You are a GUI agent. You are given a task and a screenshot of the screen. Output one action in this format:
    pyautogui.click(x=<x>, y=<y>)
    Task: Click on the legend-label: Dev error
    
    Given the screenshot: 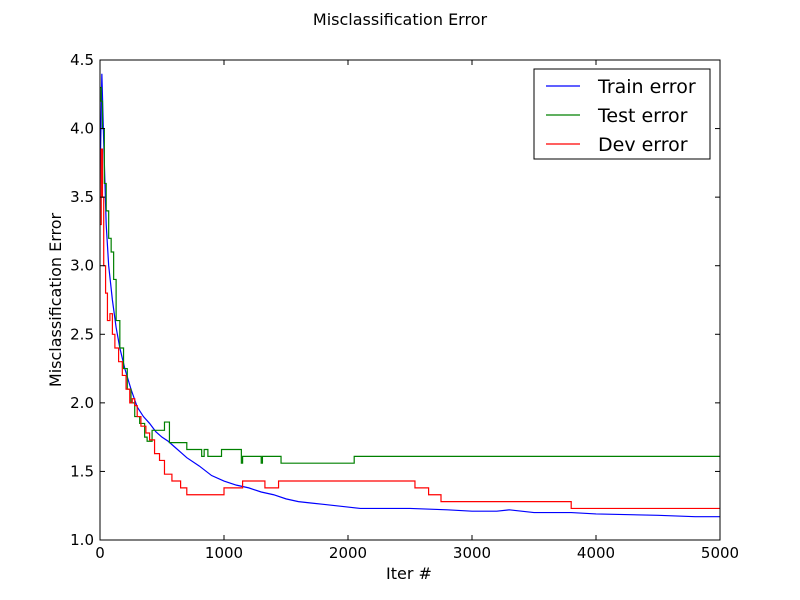 What is the action you would take?
    pyautogui.click(x=643, y=145)
    